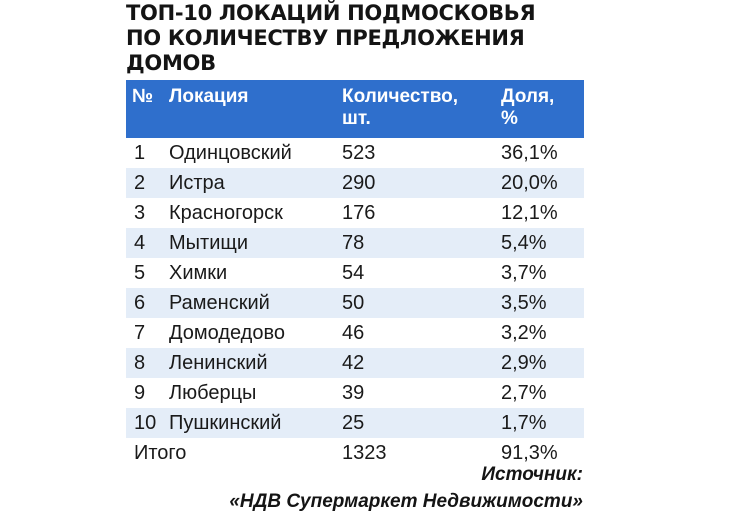 The width and height of the screenshot is (729, 529). I want to click on row-num: 9, so click(140, 393).